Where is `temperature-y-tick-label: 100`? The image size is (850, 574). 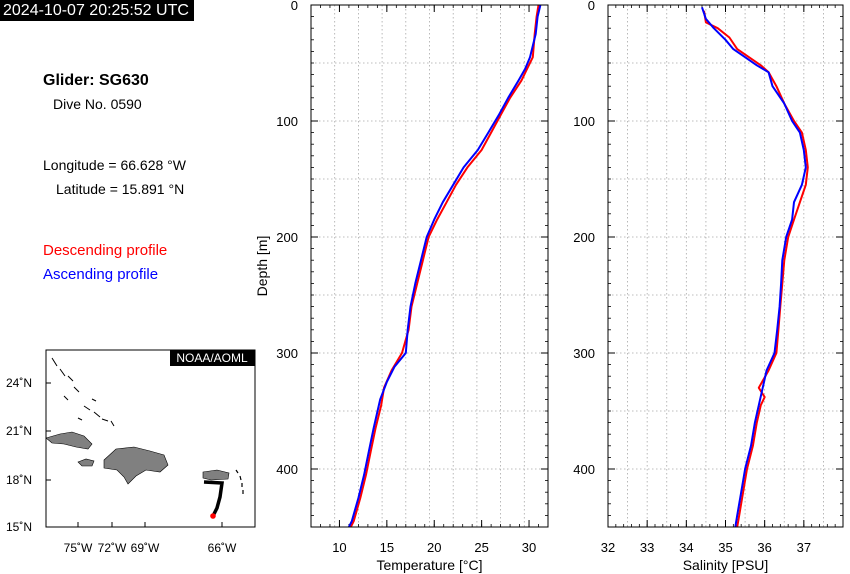
temperature-y-tick-label: 100 is located at coordinates (287, 121).